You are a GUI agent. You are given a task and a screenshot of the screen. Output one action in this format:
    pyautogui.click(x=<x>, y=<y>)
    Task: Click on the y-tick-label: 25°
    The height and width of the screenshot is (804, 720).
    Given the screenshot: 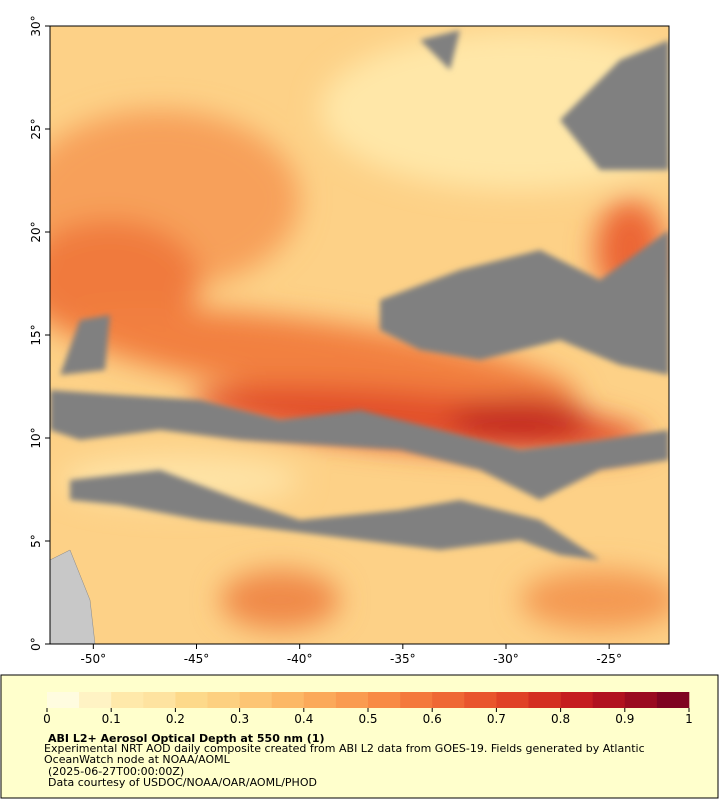 What is the action you would take?
    pyautogui.click(x=36, y=128)
    